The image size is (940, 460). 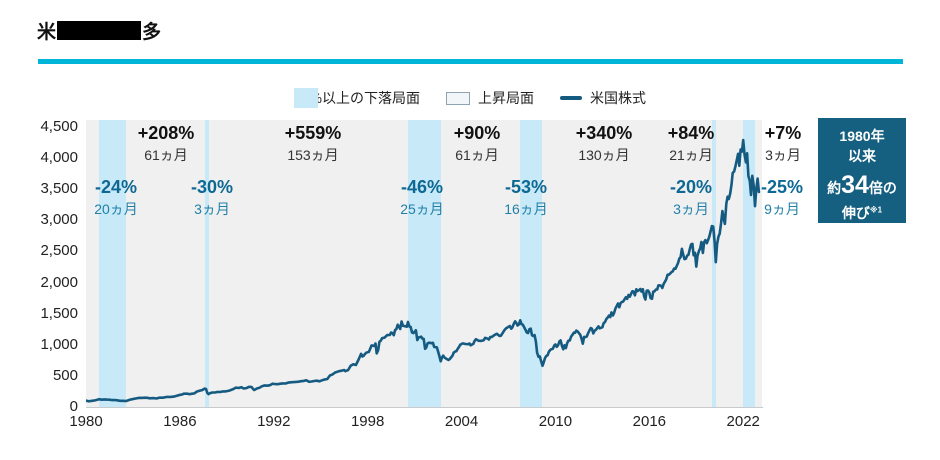 What do you see at coordinates (152, 32) in the screenshot?
I see `title-suffix: 多` at bounding box center [152, 32].